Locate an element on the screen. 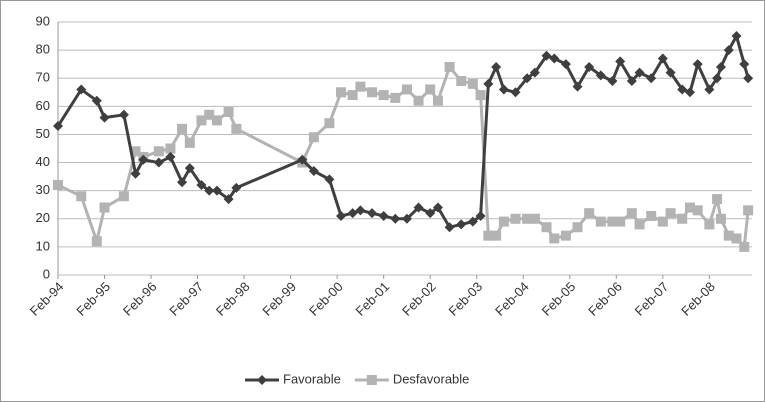  y-tick-label: 50 is located at coordinates (43, 133).